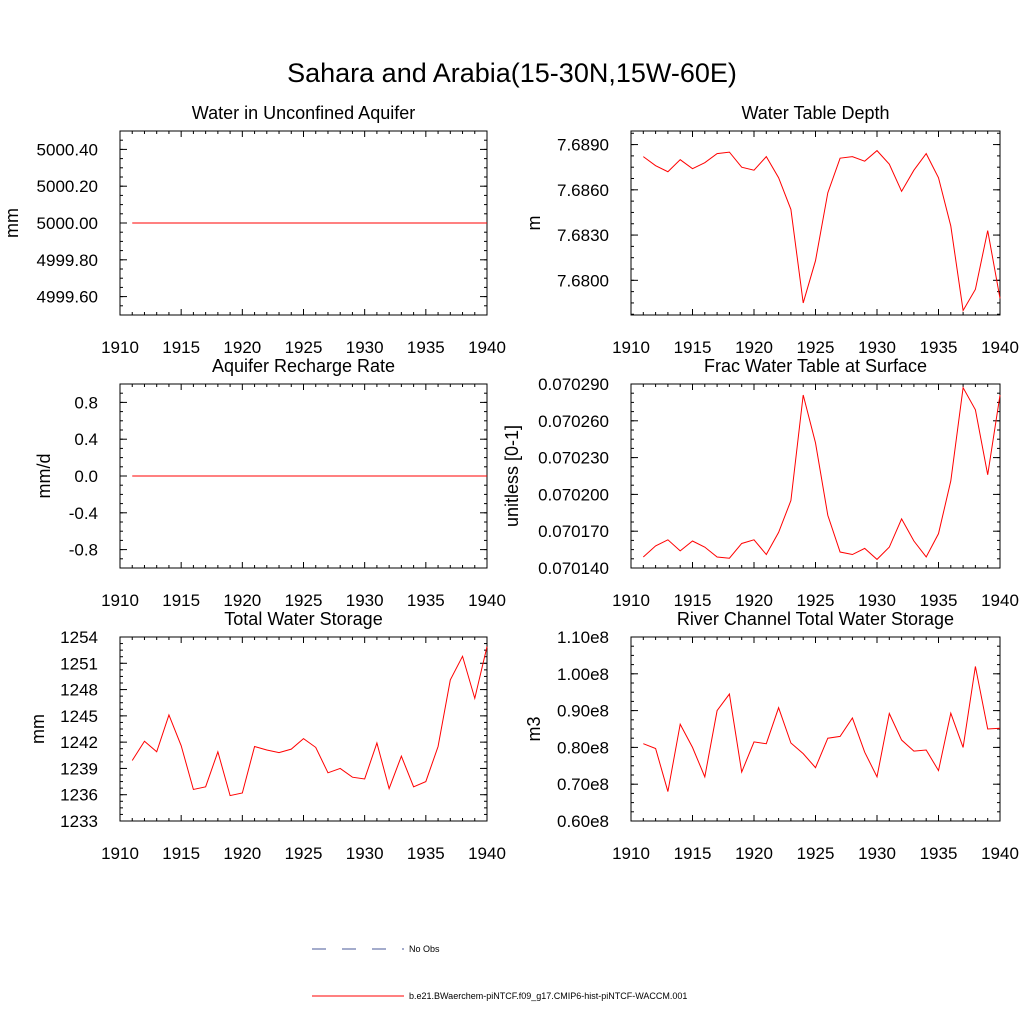 The height and width of the screenshot is (1024, 1024). What do you see at coordinates (512, 476) in the screenshot?
I see `y-axis-label: unitless [0-1]` at bounding box center [512, 476].